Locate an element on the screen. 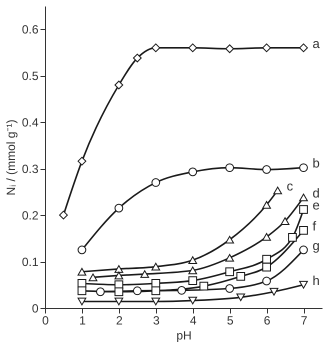 This screenshot has height=345, width=328. series-label: e is located at coordinates (316, 205).